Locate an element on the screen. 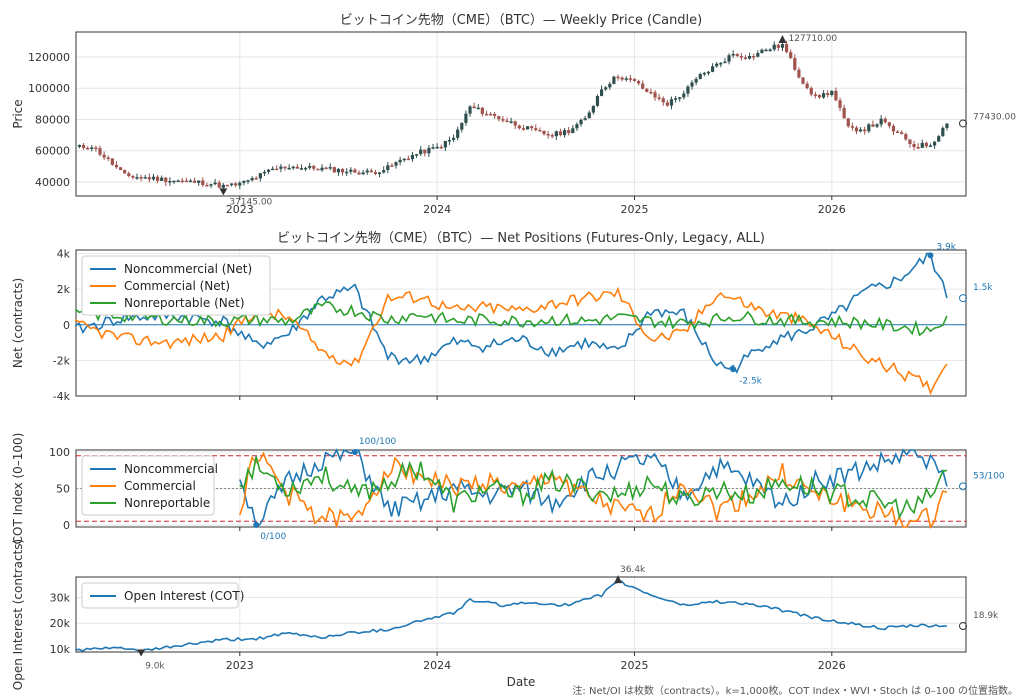 This screenshot has width=1024, height=699. y-tick-label: -2k is located at coordinates (62, 360).